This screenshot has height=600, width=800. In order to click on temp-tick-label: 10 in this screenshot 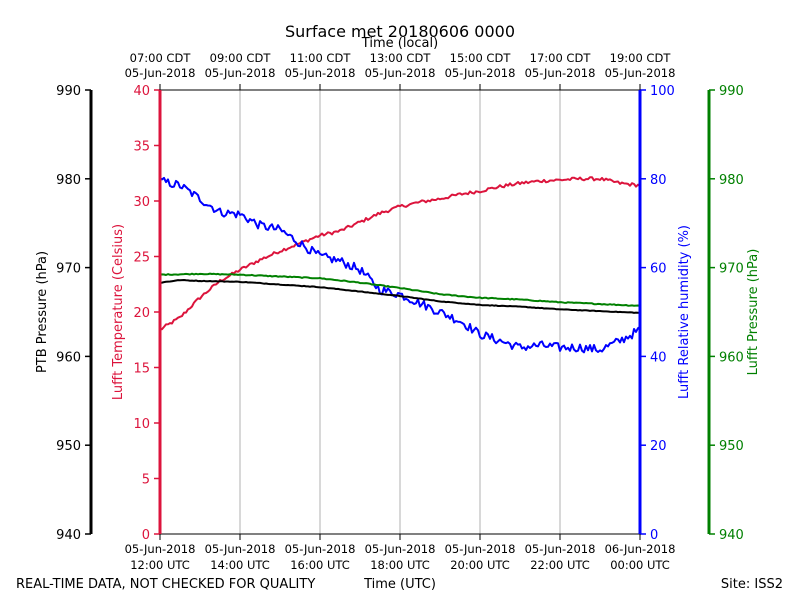, I will do `click(141, 424)`.